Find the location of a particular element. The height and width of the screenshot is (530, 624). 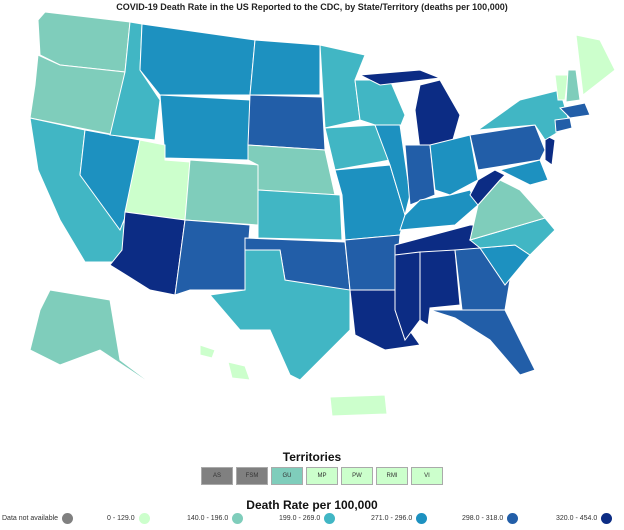

legend-item: 140.0 - 196.0 is located at coordinates (215, 518).